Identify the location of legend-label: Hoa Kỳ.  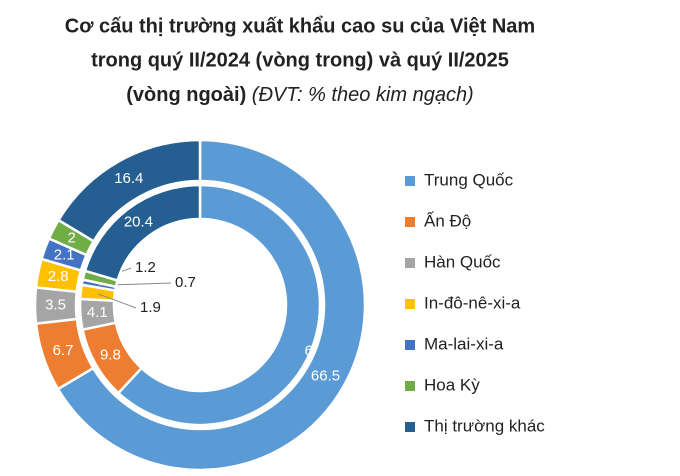
(452, 384).